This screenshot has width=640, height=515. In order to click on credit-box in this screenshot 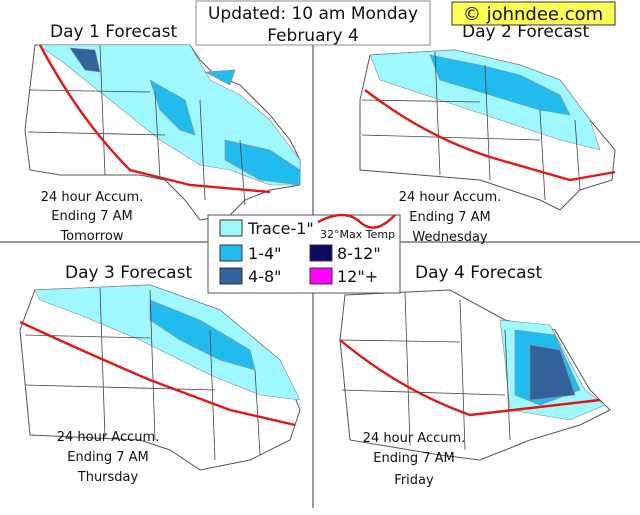, I will do `click(533, 13)`.